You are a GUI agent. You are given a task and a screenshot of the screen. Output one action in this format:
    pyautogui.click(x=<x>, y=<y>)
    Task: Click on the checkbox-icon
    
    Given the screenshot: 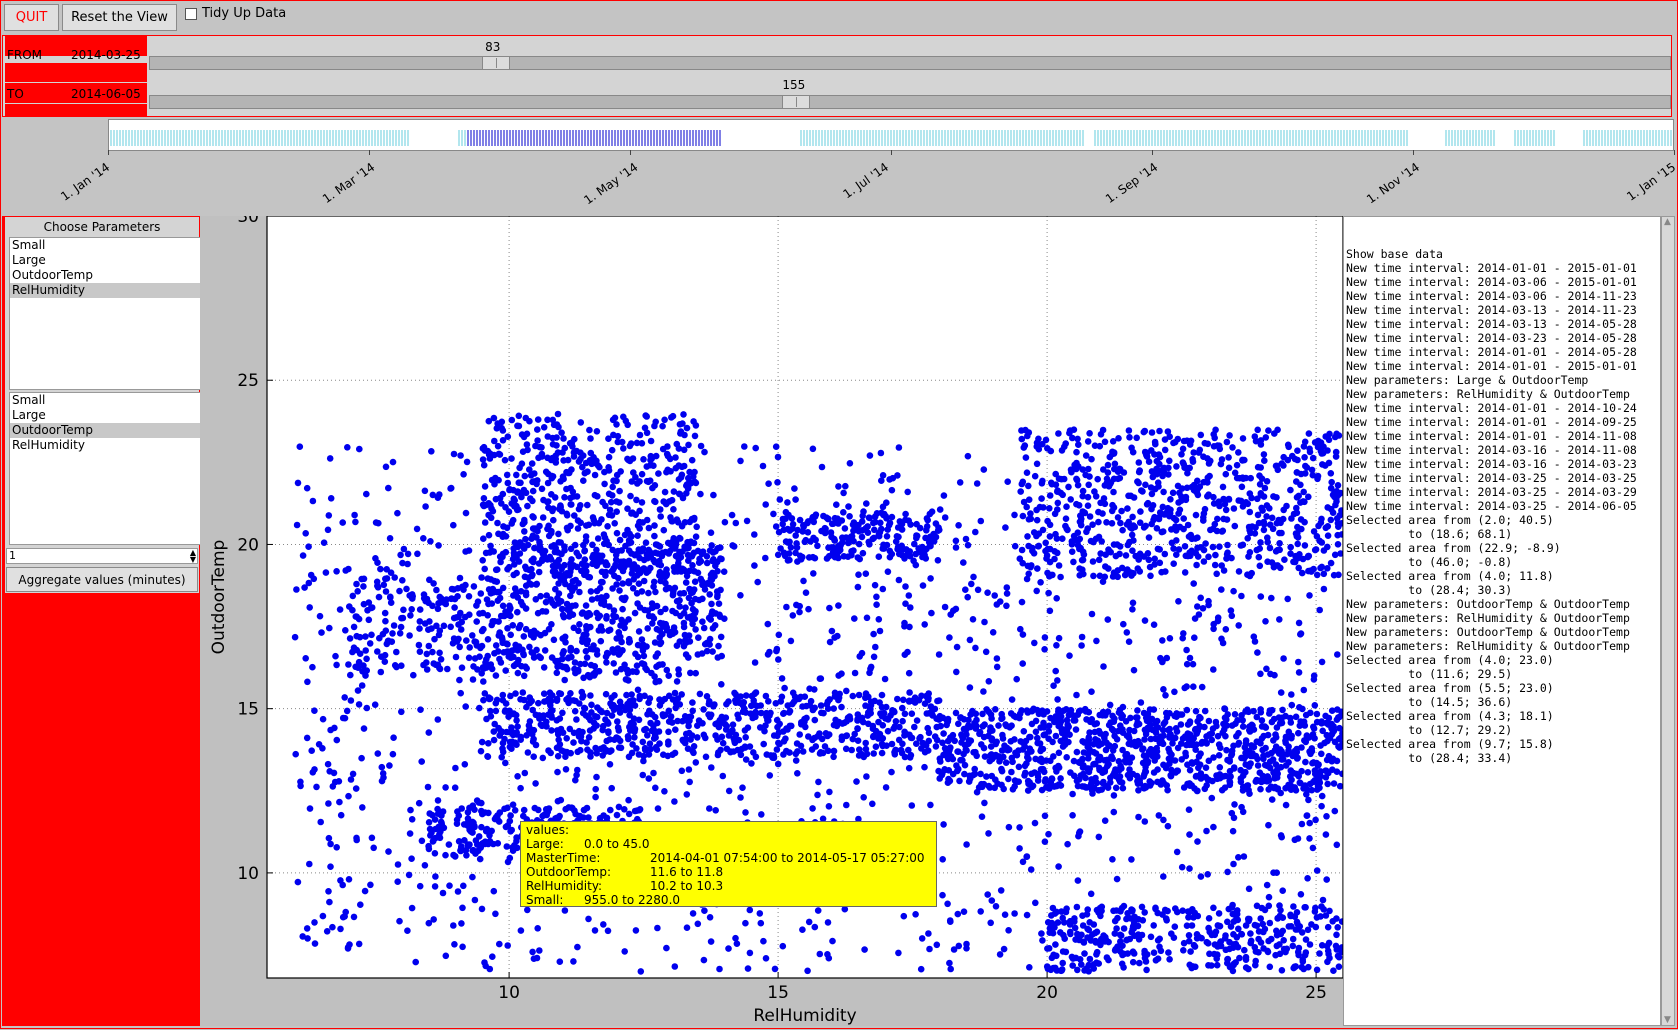 What is the action you would take?
    pyautogui.click(x=191, y=14)
    